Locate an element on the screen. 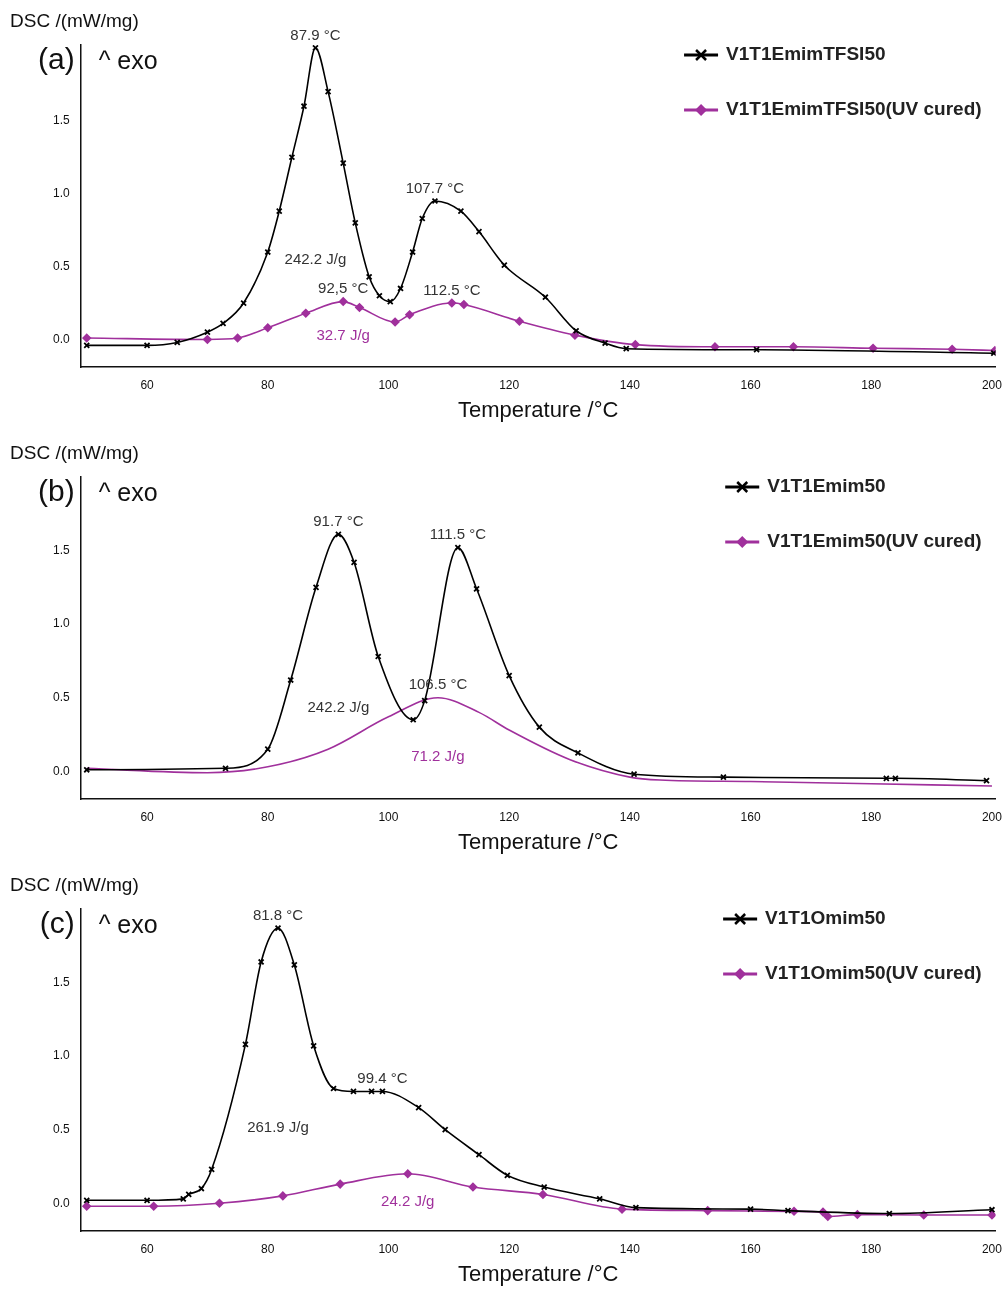 This screenshot has width=1005, height=1300. chart-title: (c) is located at coordinates (57, 922).